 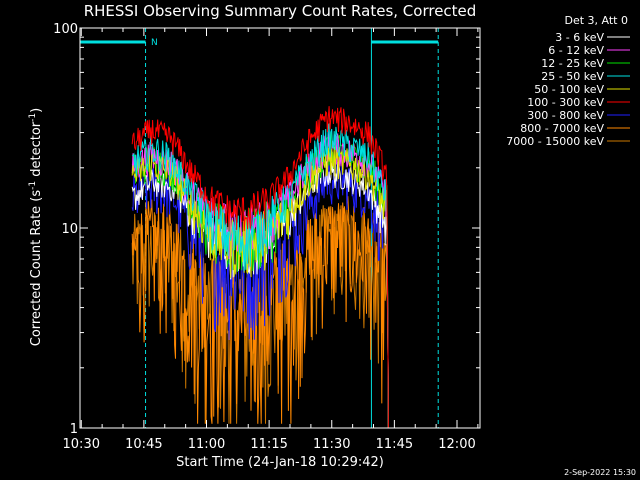 I want to click on legend-label-5: 100 - 300 keV, so click(x=565, y=102).